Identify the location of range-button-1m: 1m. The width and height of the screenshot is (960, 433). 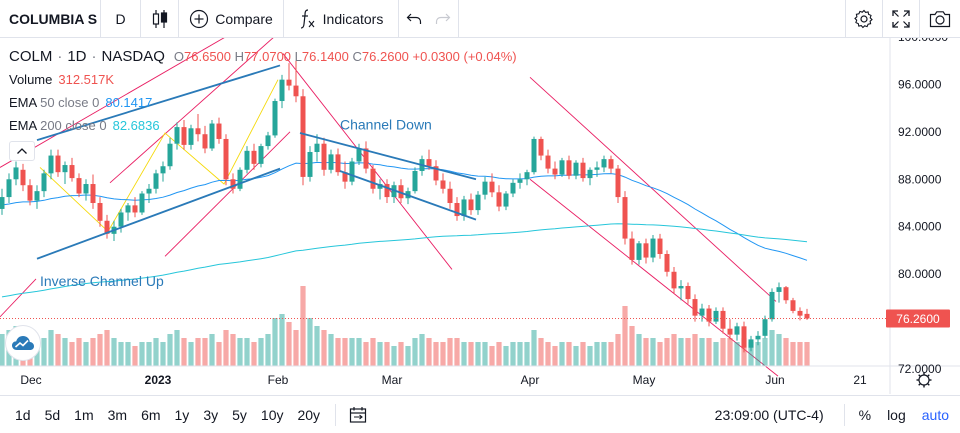
(84, 414).